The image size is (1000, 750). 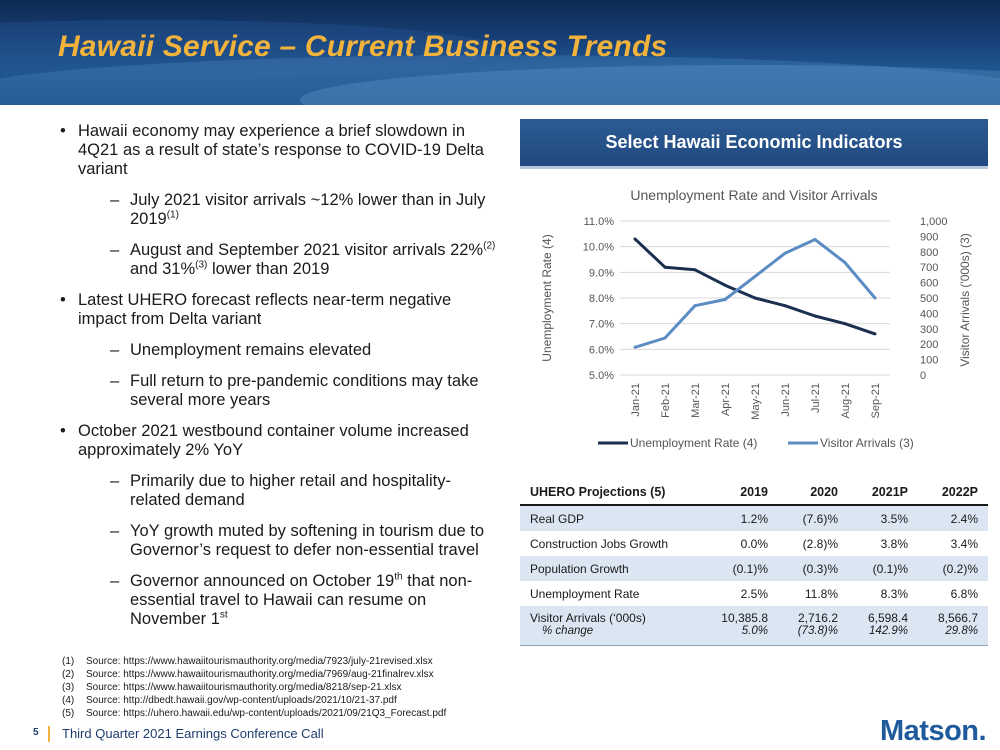 I want to click on row-label: Real GDP, so click(x=557, y=518).